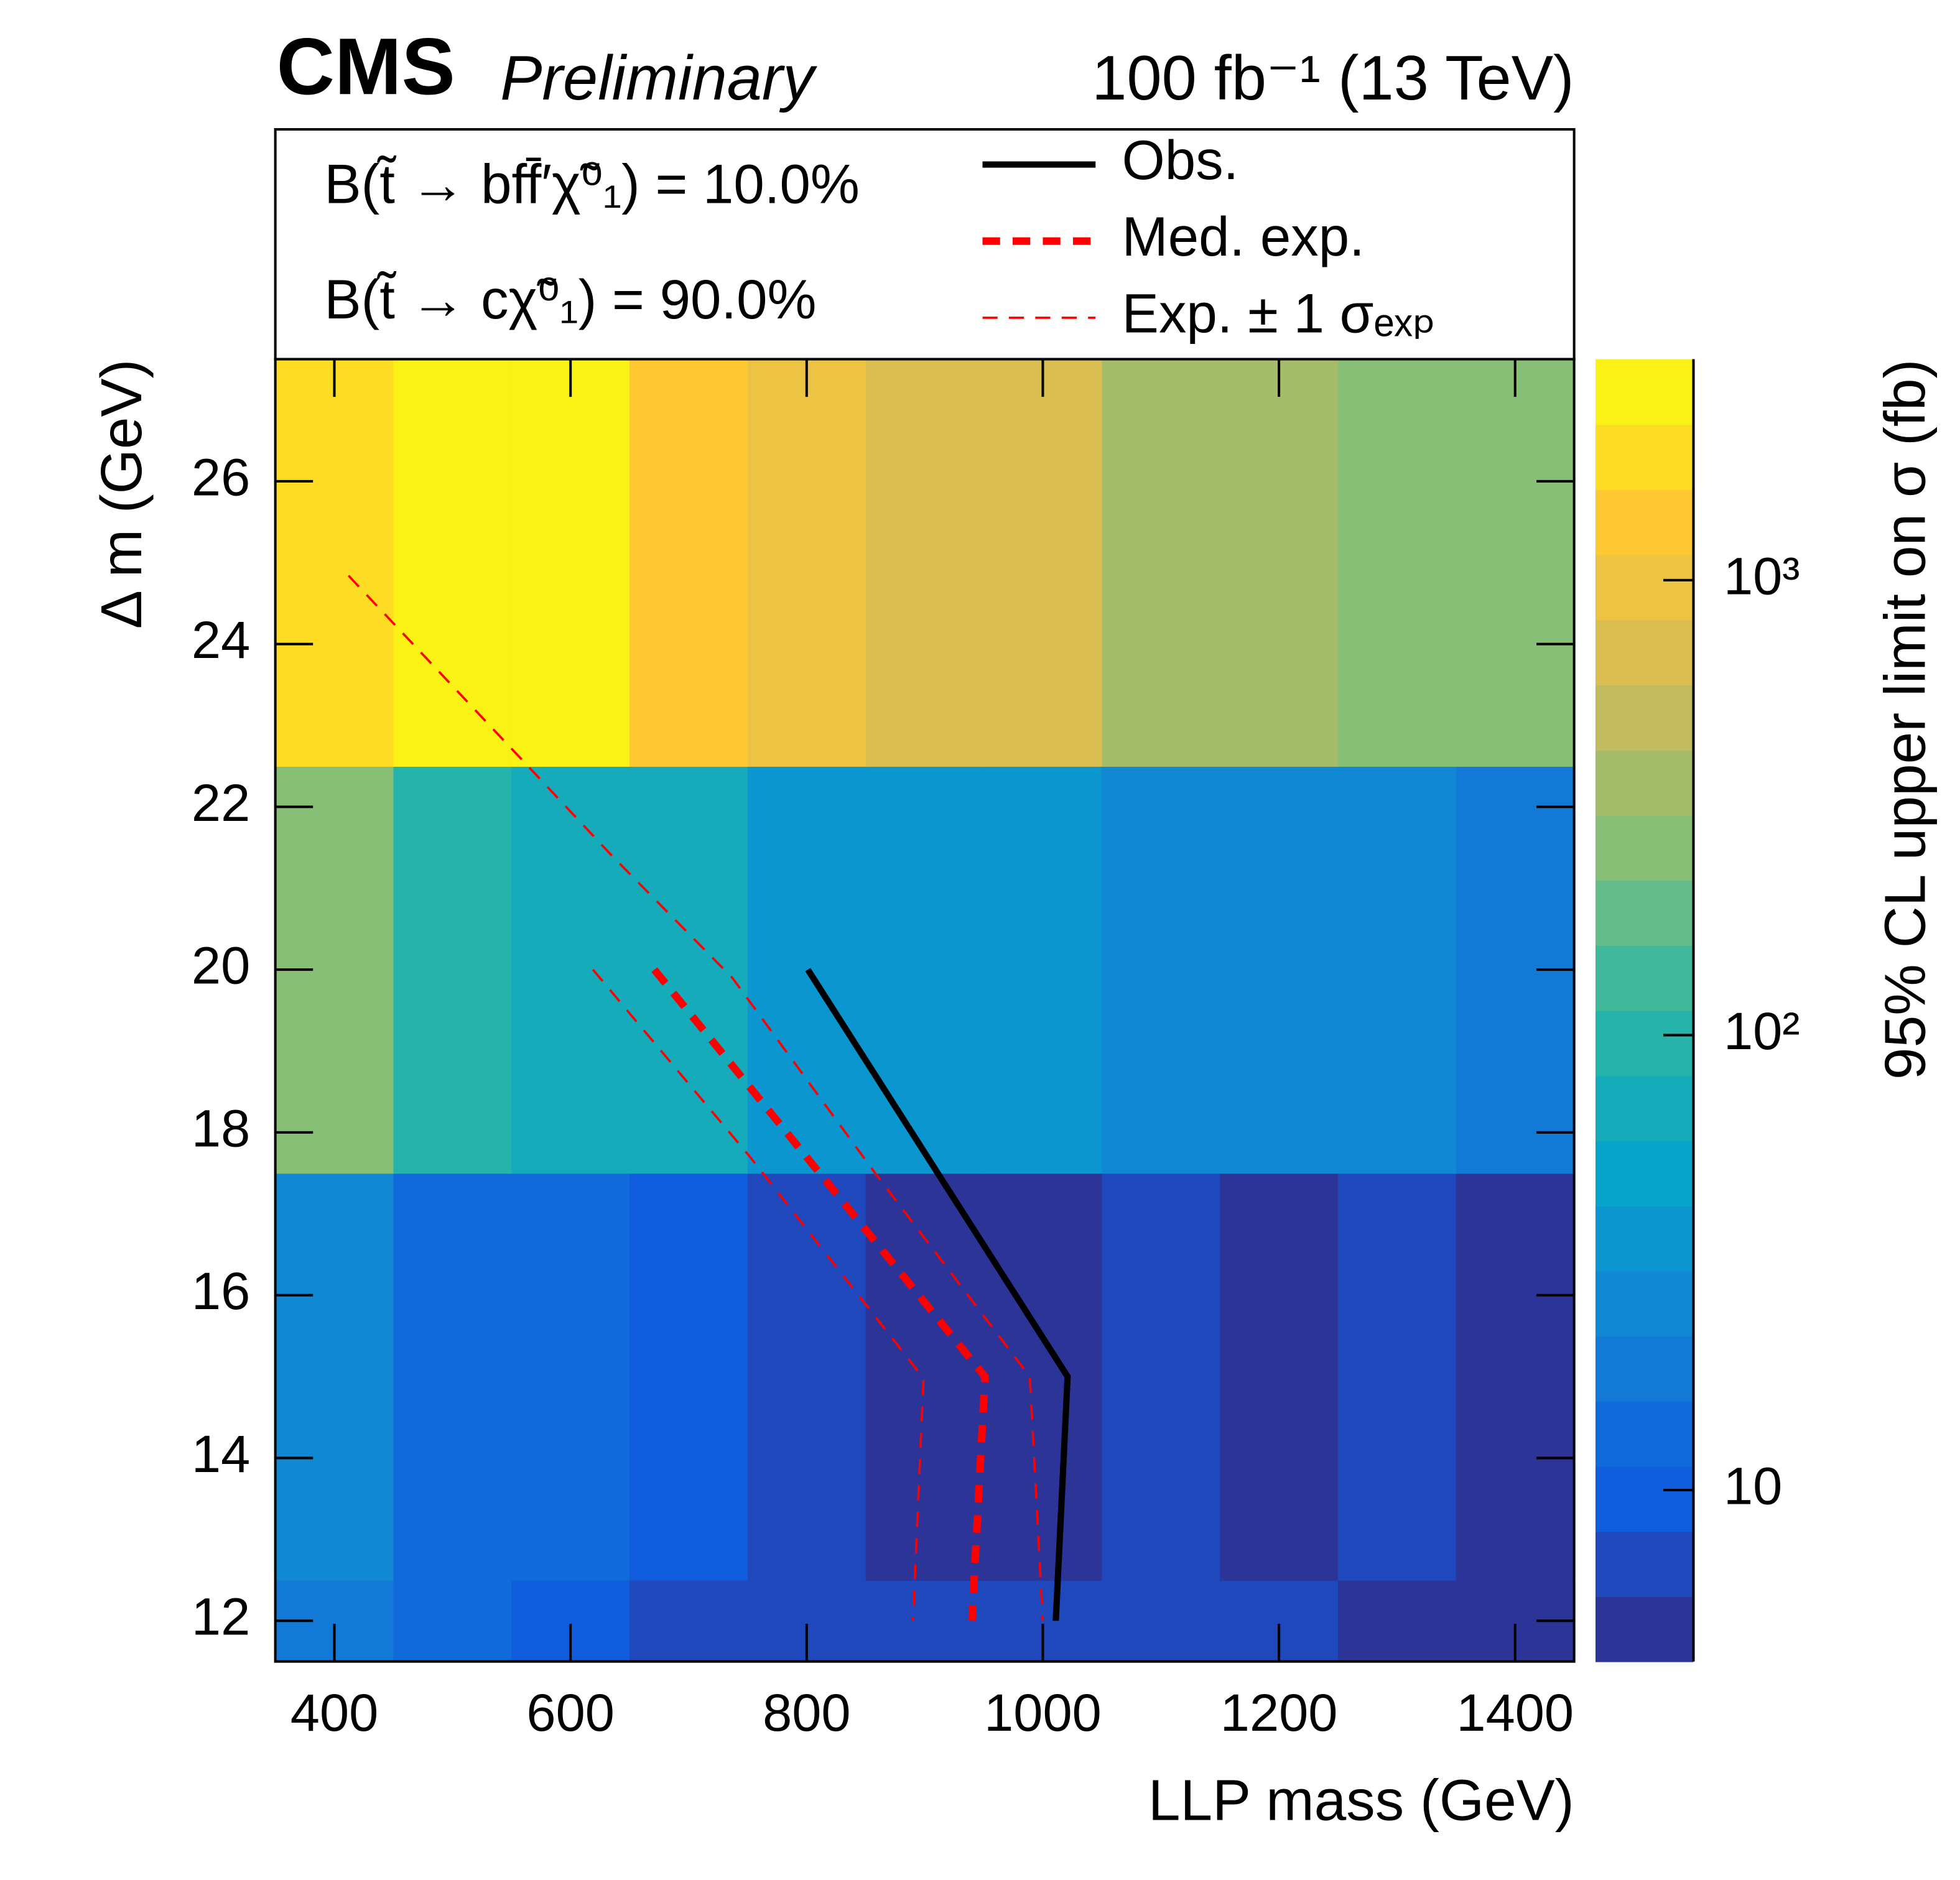 This screenshot has height=1880, width=1960. Describe the element at coordinates (221, 639) in the screenshot. I see `y-tick-label: 24` at that location.